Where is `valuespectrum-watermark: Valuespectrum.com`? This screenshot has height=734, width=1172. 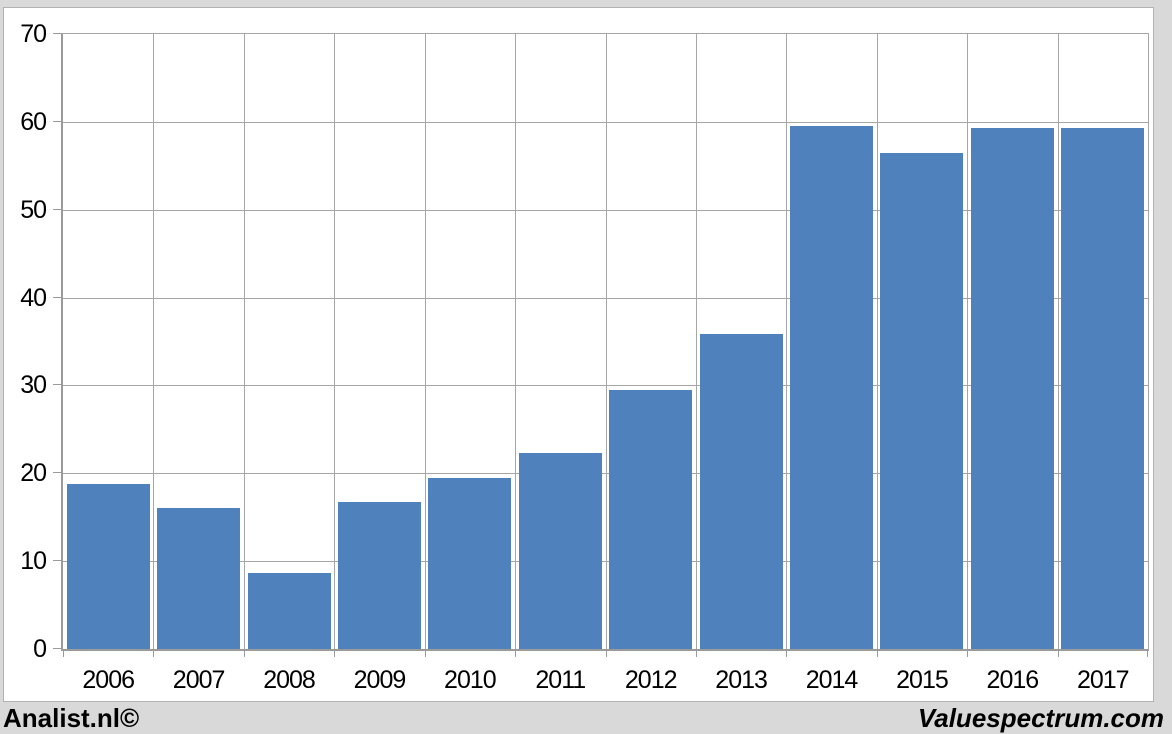
valuespectrum-watermark: Valuespectrum.com is located at coordinates (1040, 718).